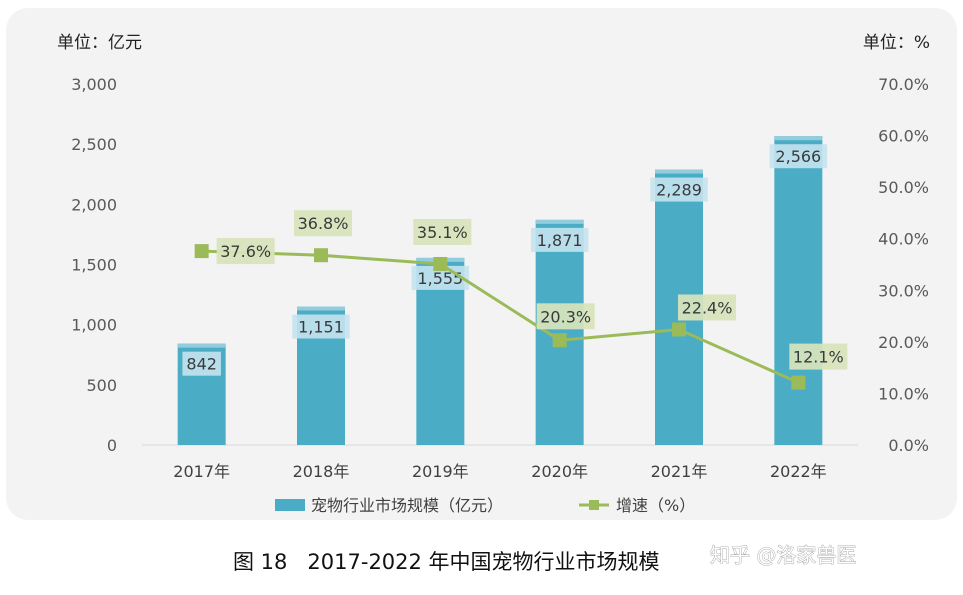 This screenshot has width=963, height=595. Describe the element at coordinates (903, 239) in the screenshot. I see `right-tick-label: 40.0%` at that location.